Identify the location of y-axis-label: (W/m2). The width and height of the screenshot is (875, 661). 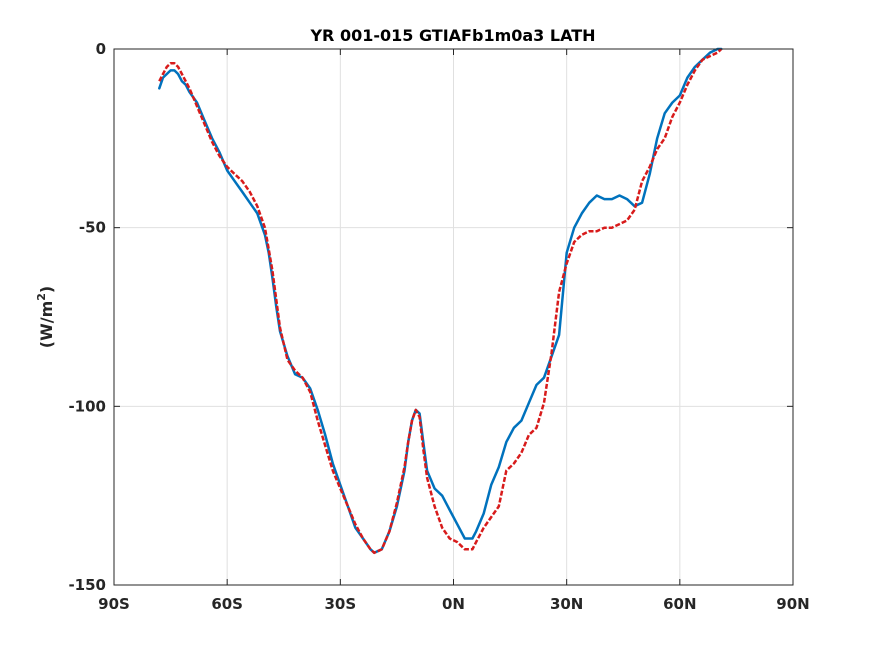
(45, 317).